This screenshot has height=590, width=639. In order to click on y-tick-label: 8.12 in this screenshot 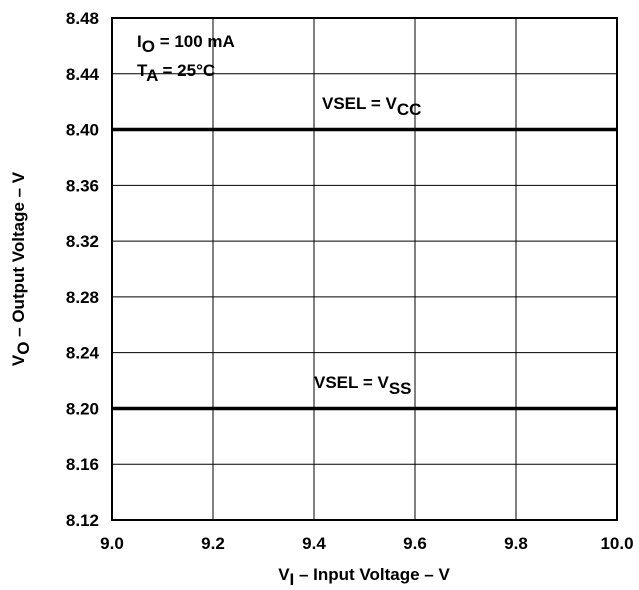, I will do `click(82, 520)`.